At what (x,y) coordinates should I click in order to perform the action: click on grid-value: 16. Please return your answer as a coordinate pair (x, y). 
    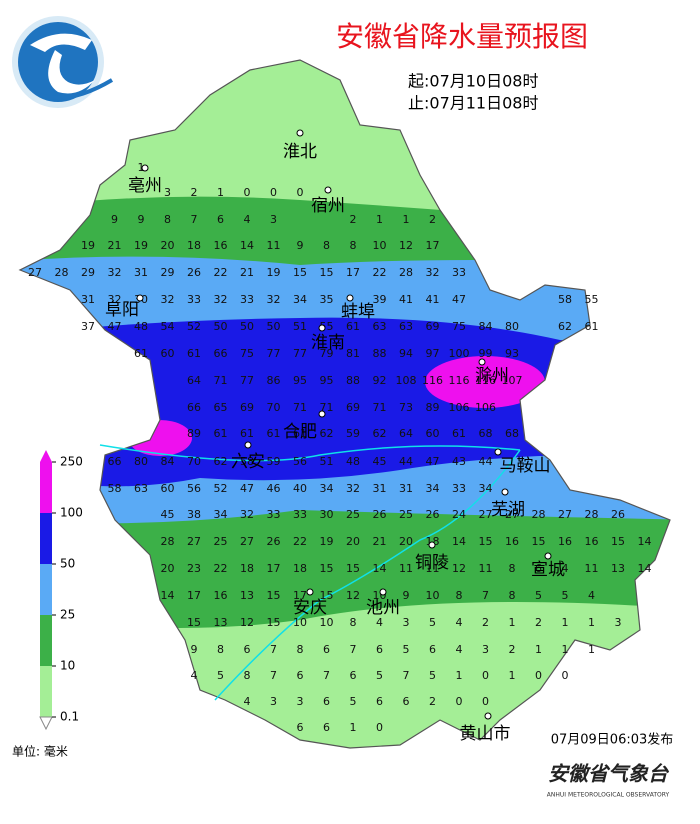
    Looking at the image, I should click on (512, 541).